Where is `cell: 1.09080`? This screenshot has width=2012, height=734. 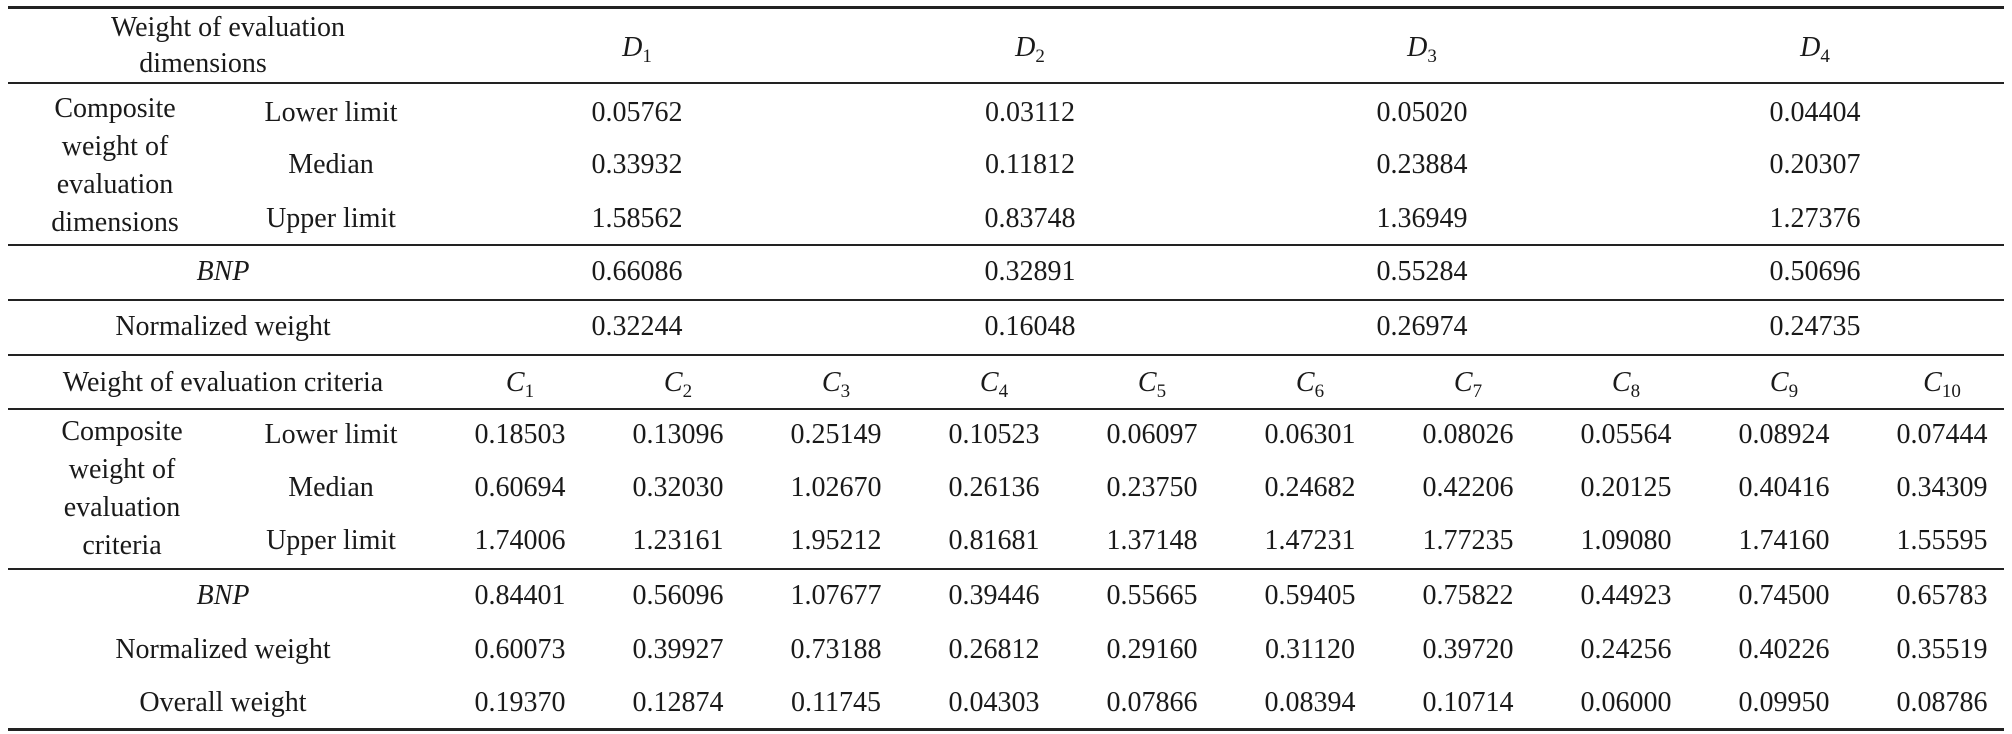 cell: 1.09080 is located at coordinates (1626, 540).